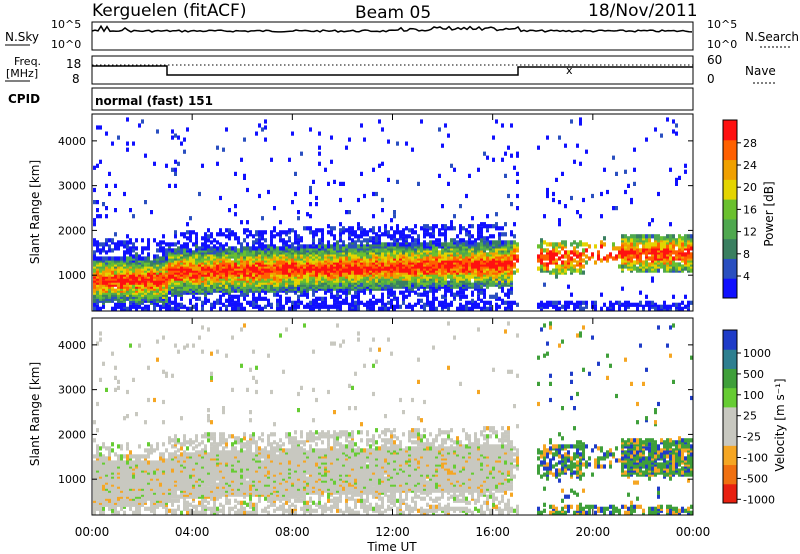  I want to click on freq-marker: x, so click(569, 70).